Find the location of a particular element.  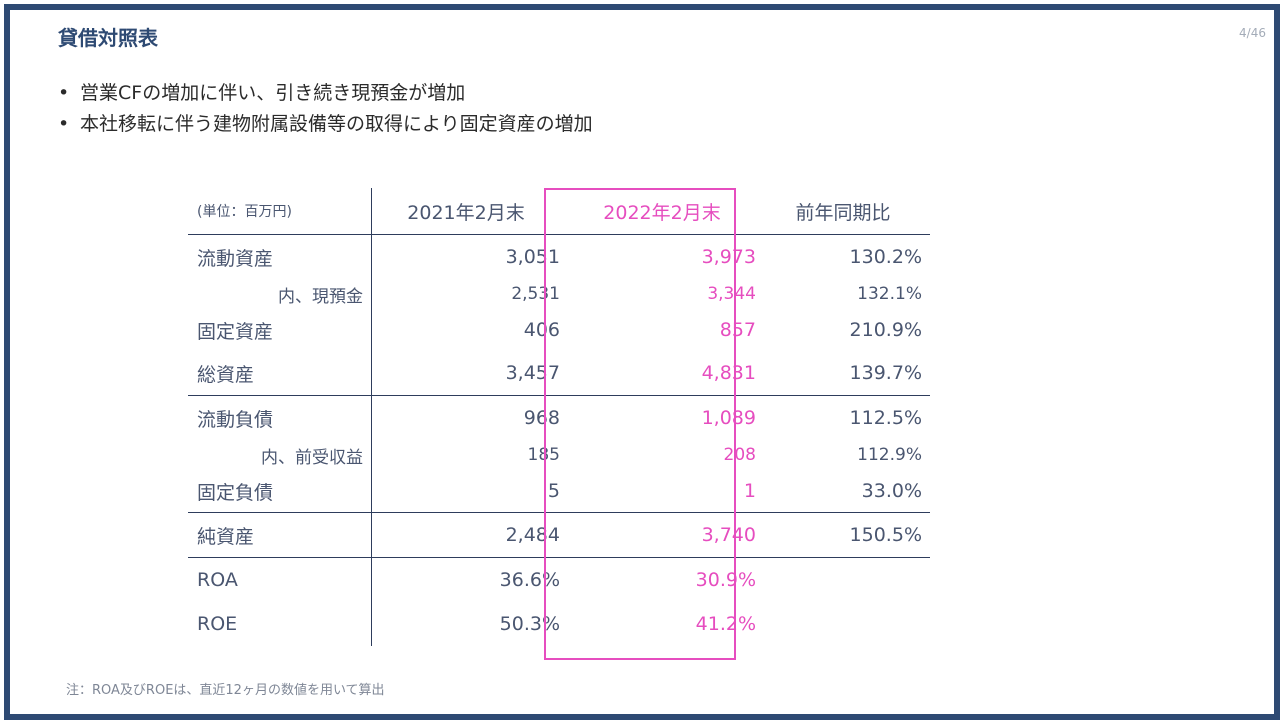

value-yoy: 112.9% is located at coordinates (889, 455).